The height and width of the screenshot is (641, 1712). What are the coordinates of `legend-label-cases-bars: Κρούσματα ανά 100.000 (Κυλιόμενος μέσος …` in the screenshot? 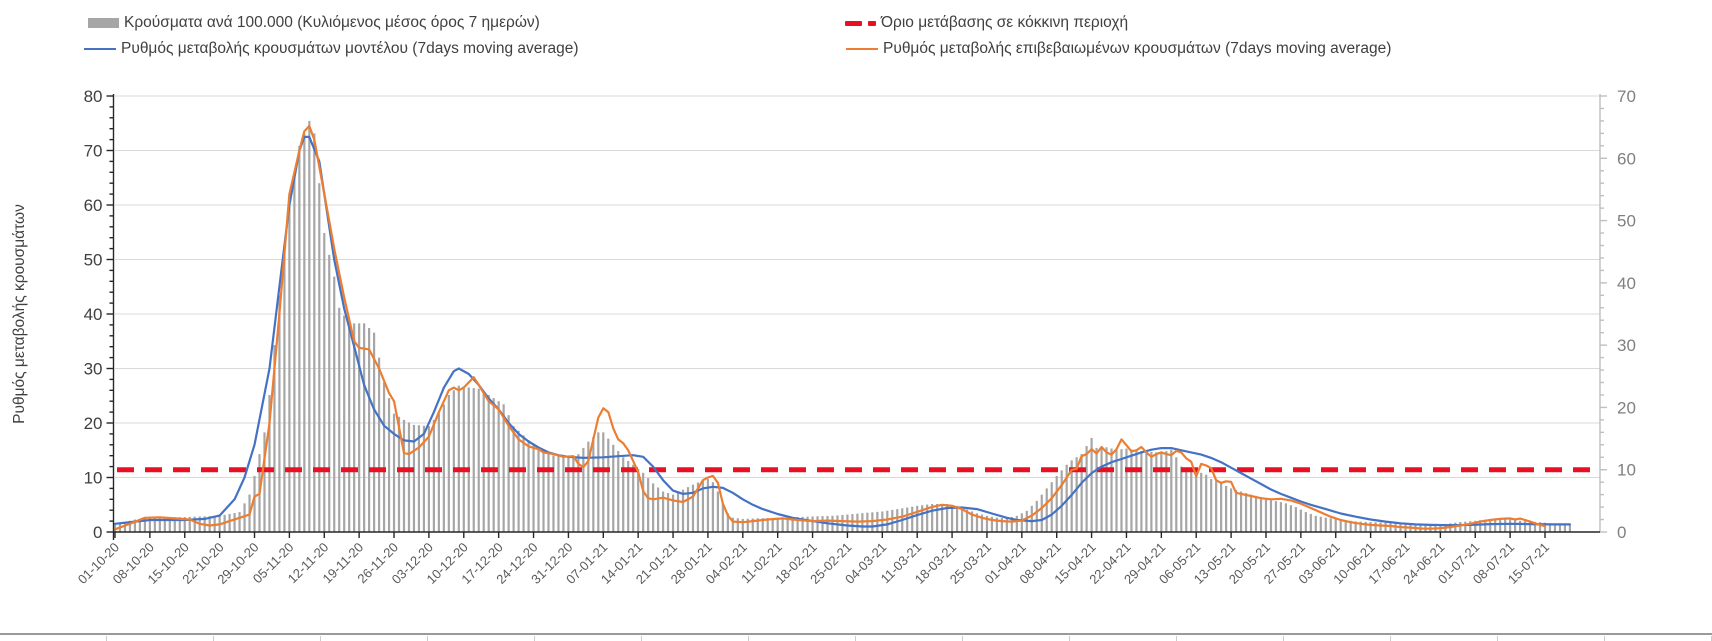 It's located at (332, 22).